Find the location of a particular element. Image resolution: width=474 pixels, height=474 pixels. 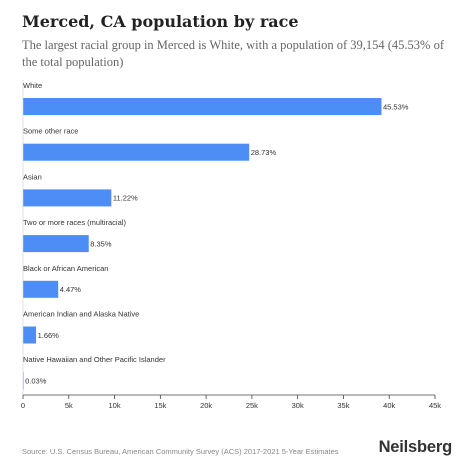

data-label: 4.47% is located at coordinates (71, 289).